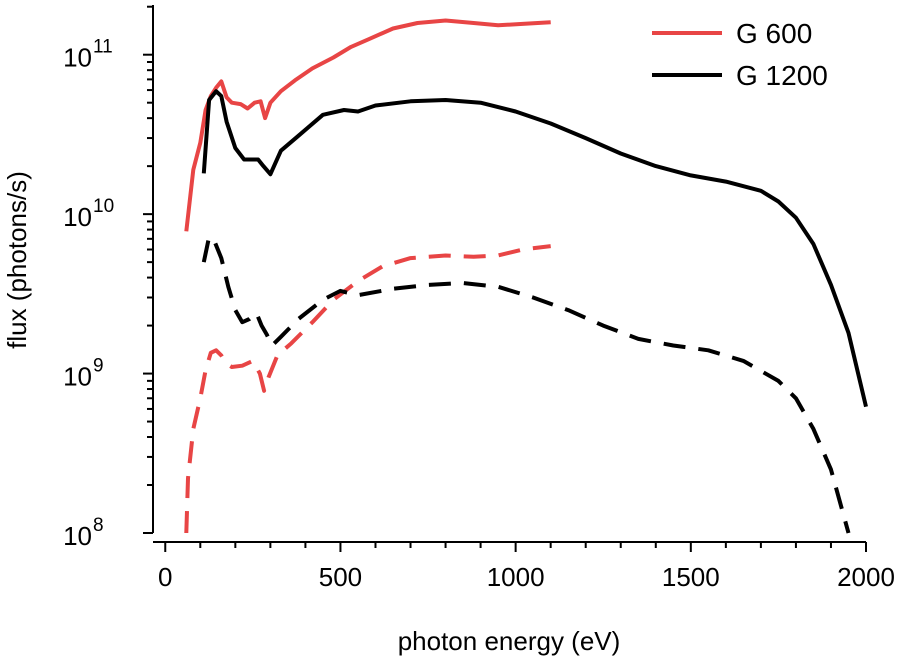  What do you see at coordinates (98, 366) in the screenshot?
I see `y-tick-exponent: 9` at bounding box center [98, 366].